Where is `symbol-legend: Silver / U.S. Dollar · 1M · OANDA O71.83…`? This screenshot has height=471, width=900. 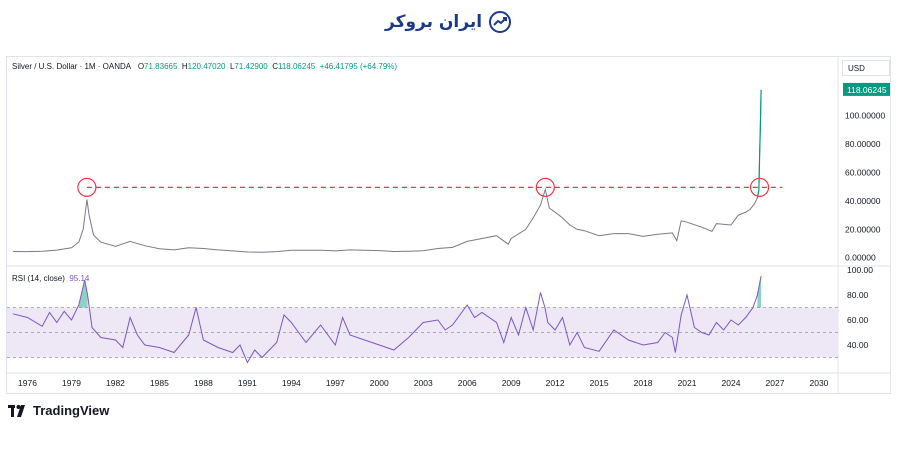
symbol-legend: Silver / U.S. Dollar · 1M · OANDA O71.83… is located at coordinates (204, 66).